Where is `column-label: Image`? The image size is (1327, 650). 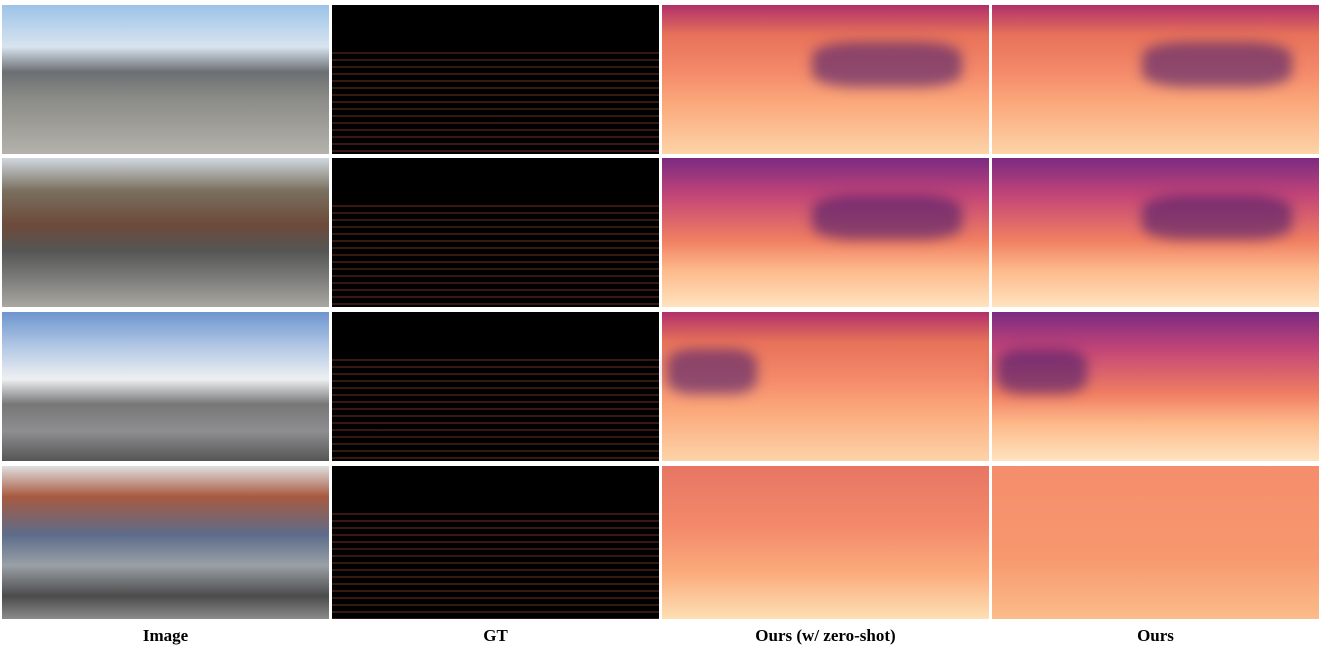 column-label: Image is located at coordinates (165, 635).